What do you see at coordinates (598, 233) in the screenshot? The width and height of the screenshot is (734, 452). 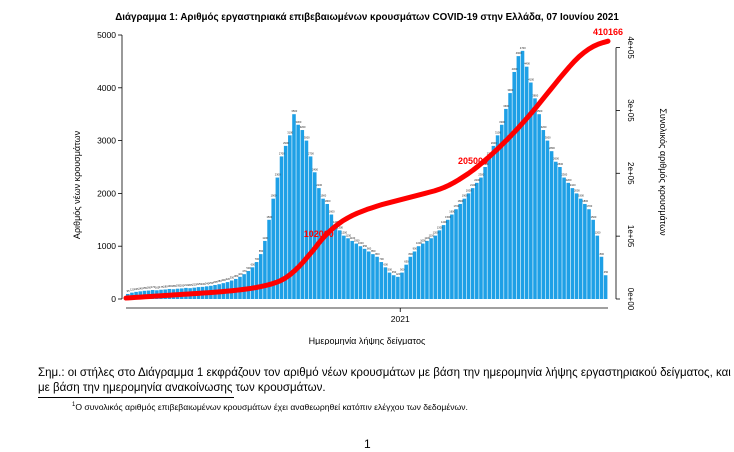 I see `bar-label: 1200` at bounding box center [598, 233].